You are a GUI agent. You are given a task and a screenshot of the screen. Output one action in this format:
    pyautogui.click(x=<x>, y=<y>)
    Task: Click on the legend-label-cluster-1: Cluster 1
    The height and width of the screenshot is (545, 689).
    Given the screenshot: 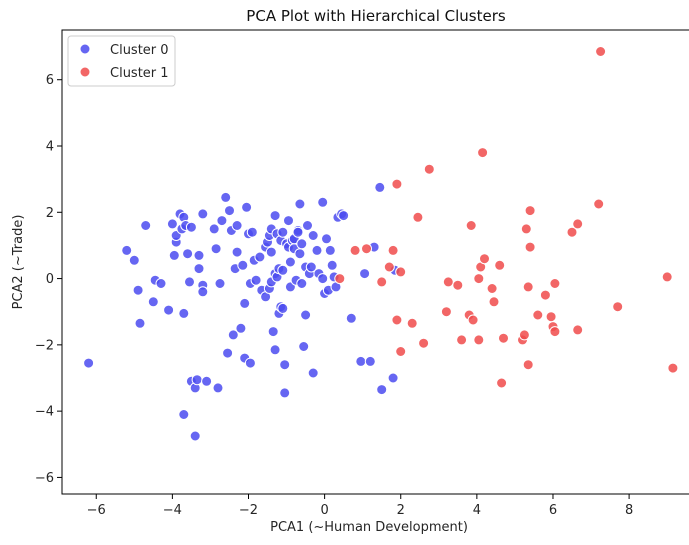 What is the action you would take?
    pyautogui.click(x=139, y=73)
    